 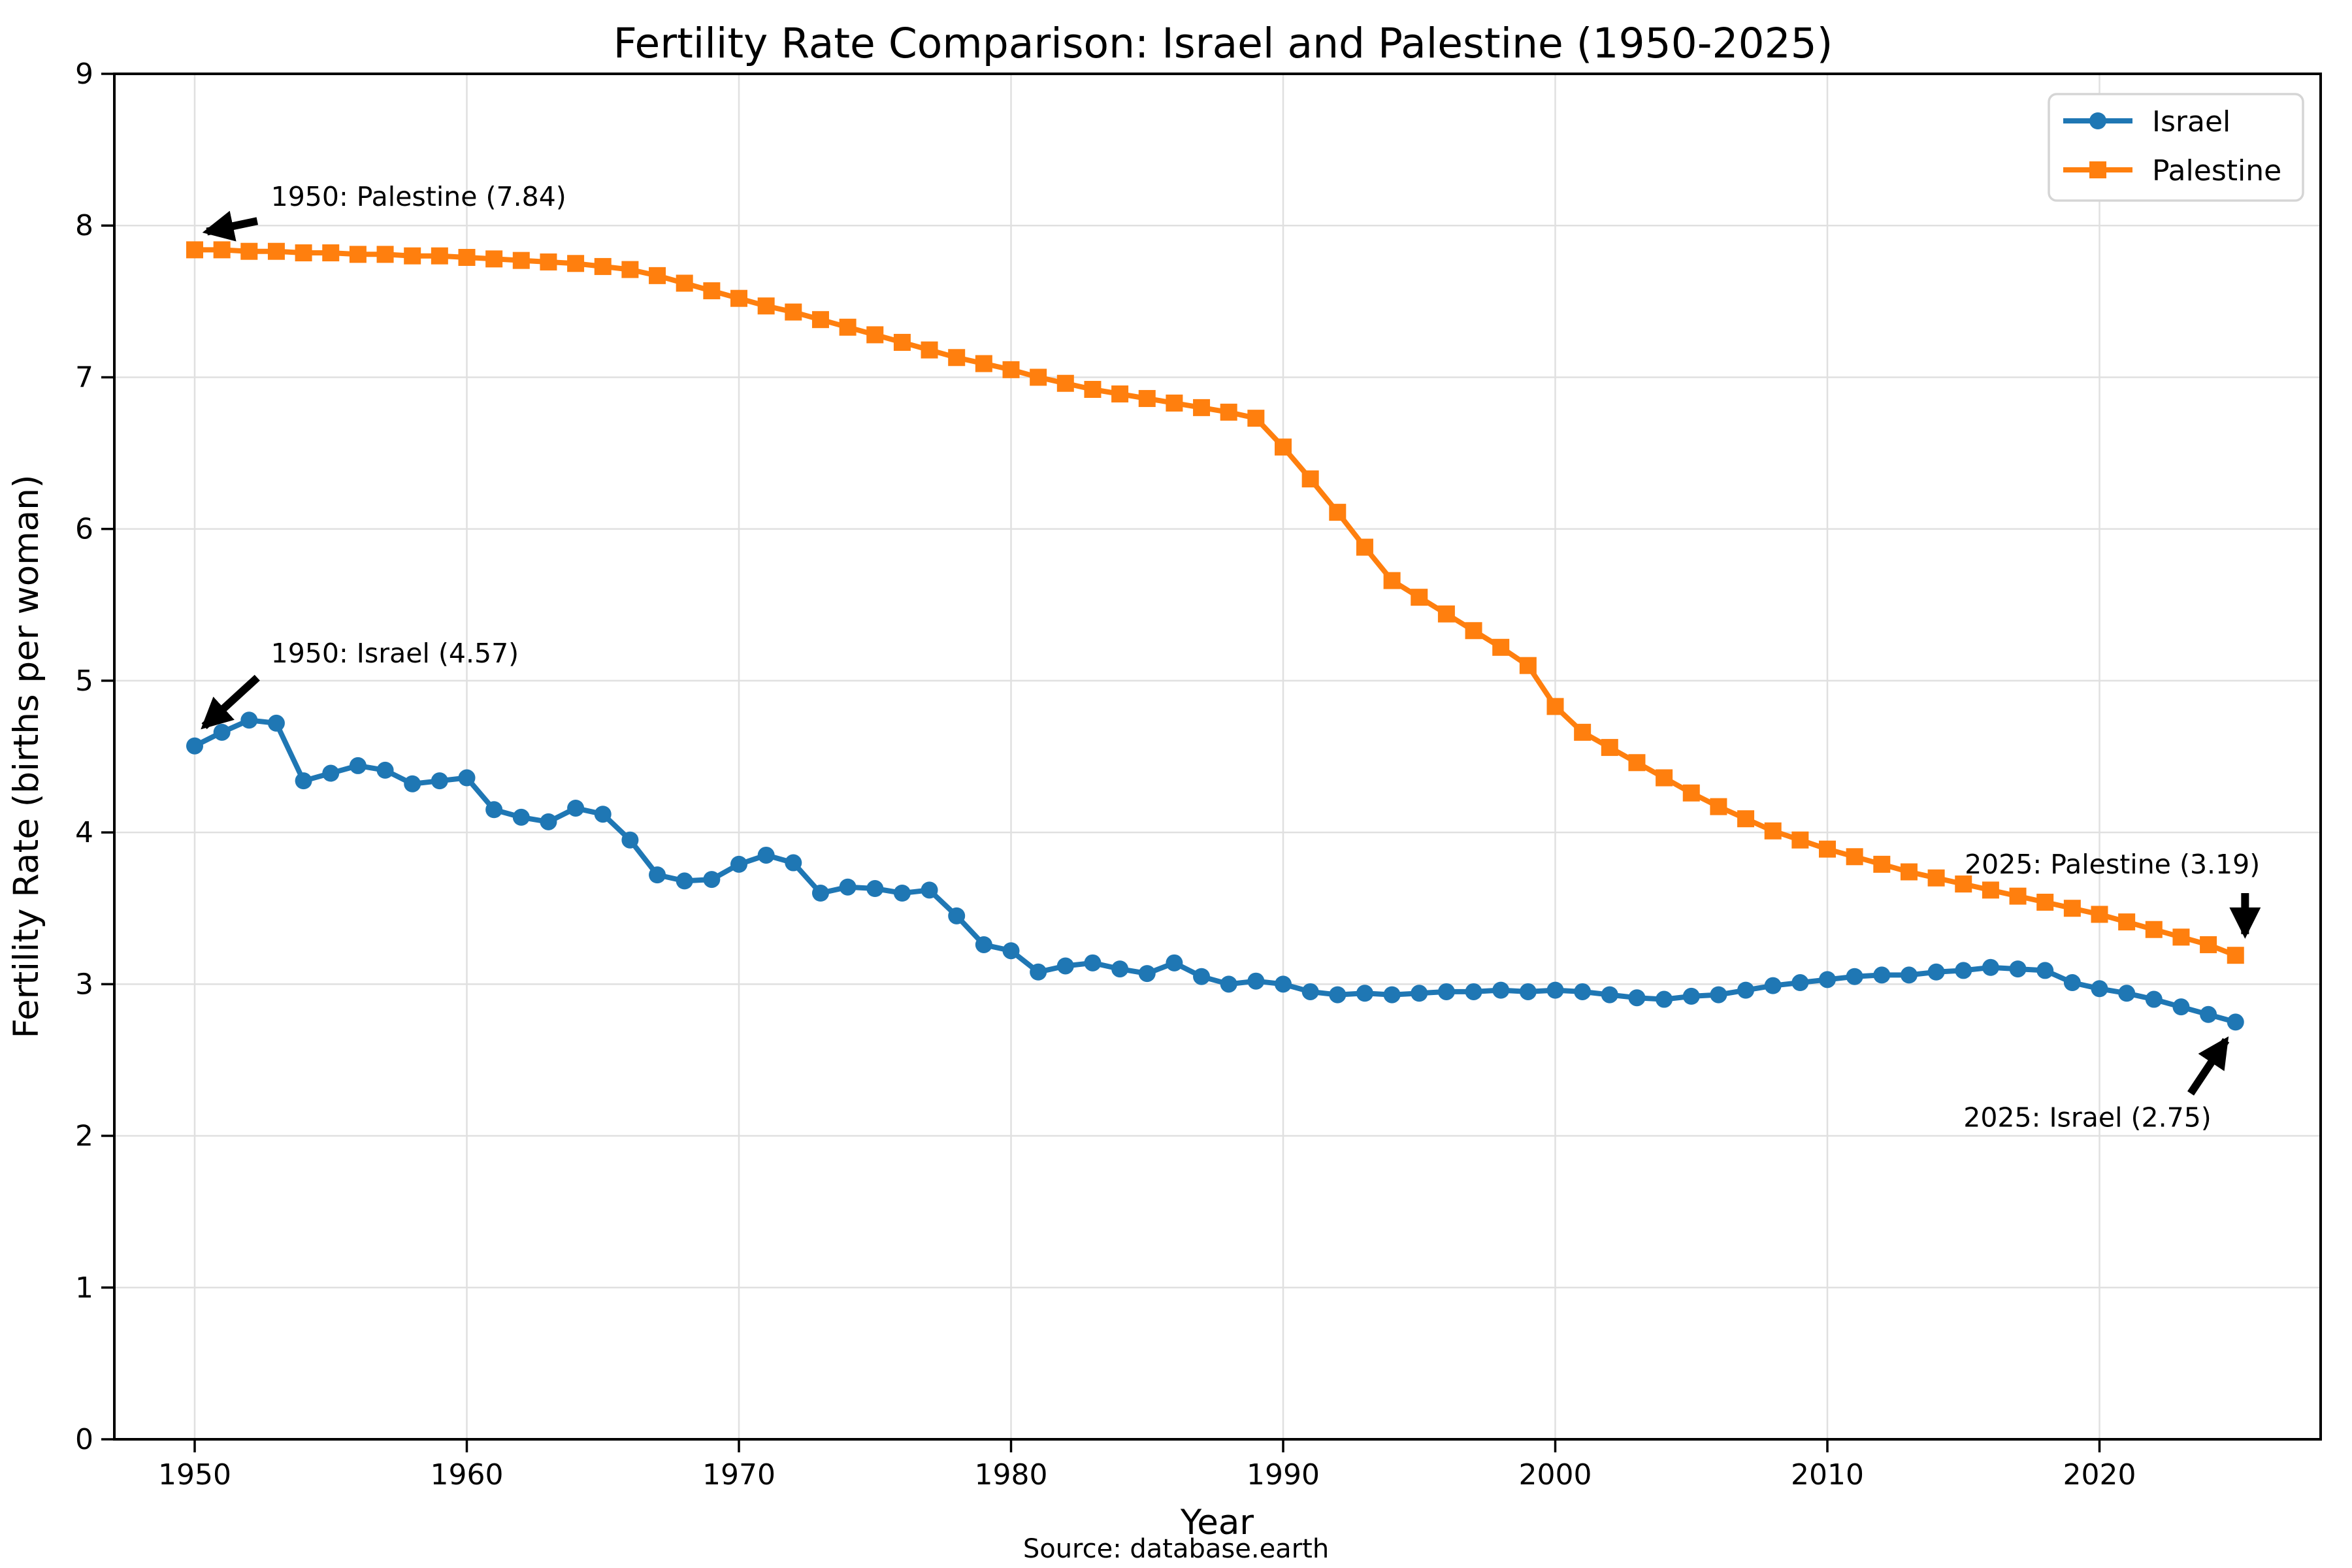 What do you see at coordinates (1827, 1475) in the screenshot?
I see `x-tick-label-2010: 2010` at bounding box center [1827, 1475].